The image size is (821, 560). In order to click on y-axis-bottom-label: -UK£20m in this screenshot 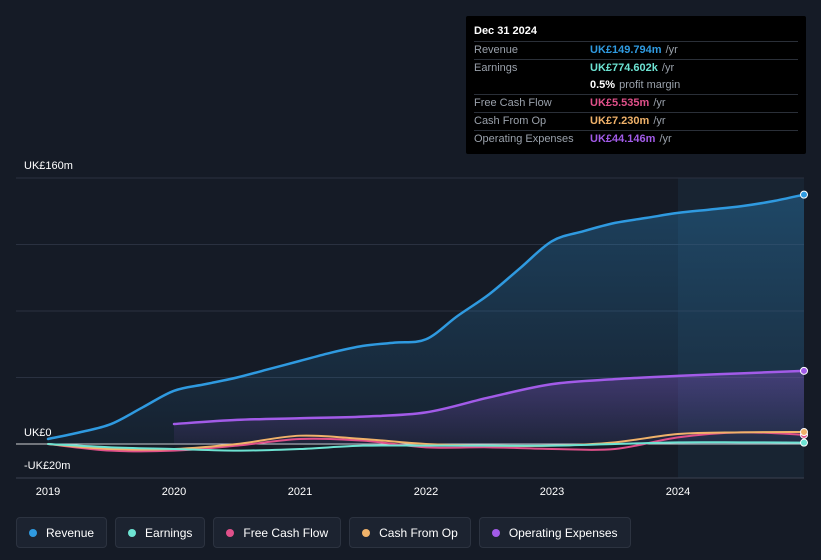, I will do `click(47, 466)`.